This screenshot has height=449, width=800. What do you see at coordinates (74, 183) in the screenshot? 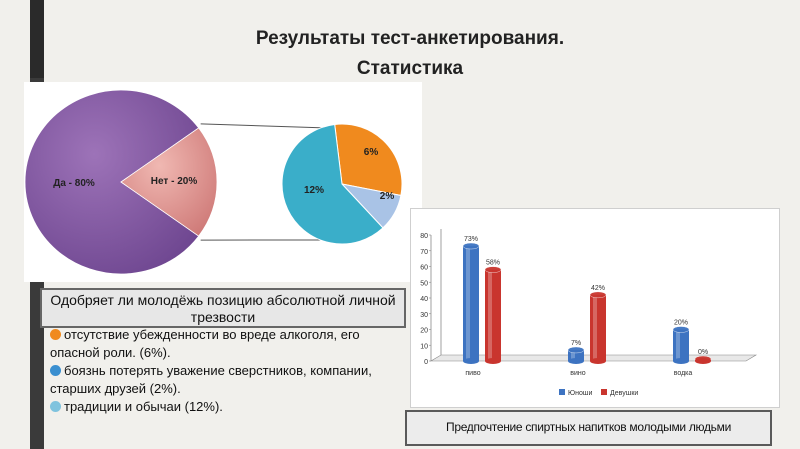
I see `pie-label-yes: Да - 80%` at bounding box center [74, 183].